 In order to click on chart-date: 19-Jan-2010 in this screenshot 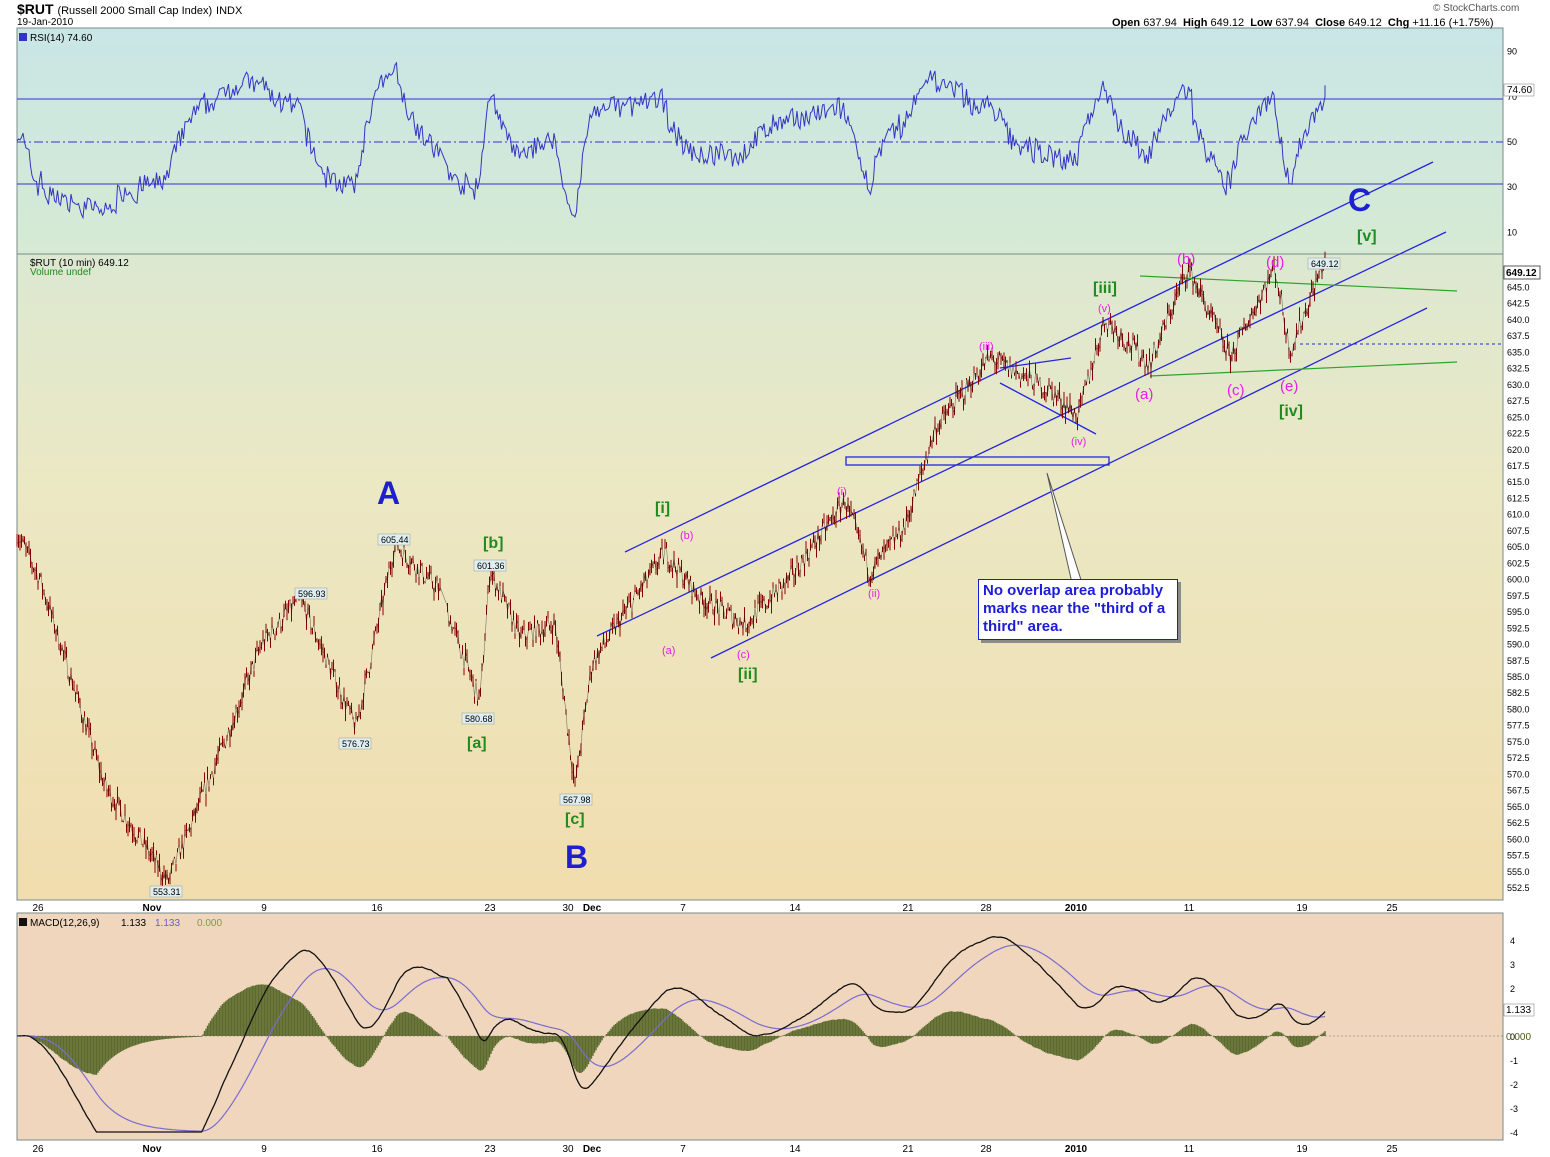, I will do `click(45, 22)`.